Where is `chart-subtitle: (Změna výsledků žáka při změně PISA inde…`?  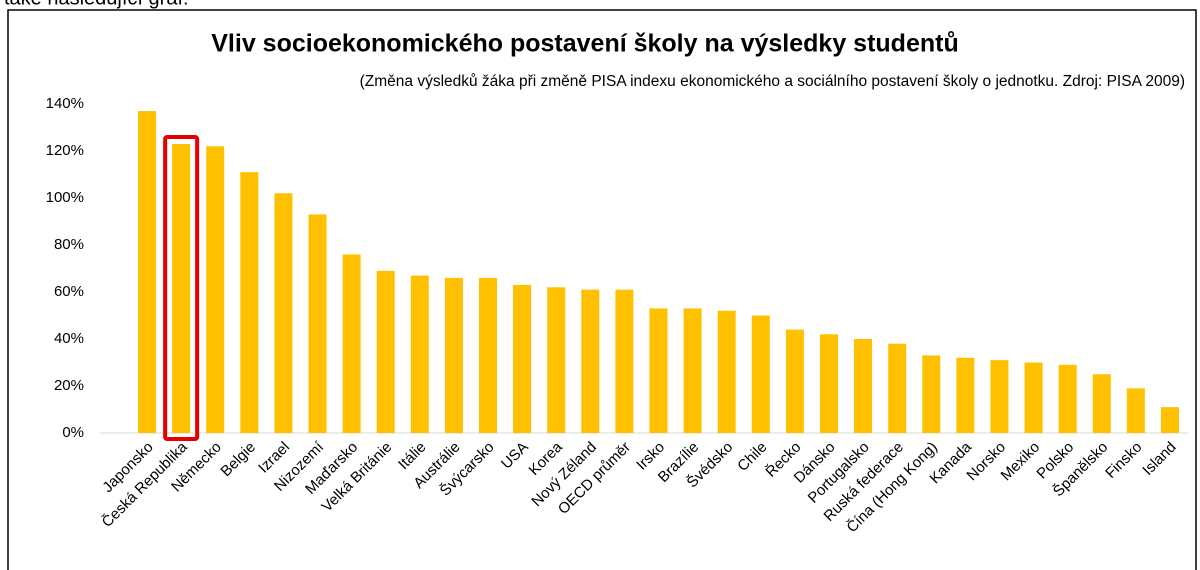 chart-subtitle: (Změna výsledků žáka při změně PISA inde… is located at coordinates (772, 81).